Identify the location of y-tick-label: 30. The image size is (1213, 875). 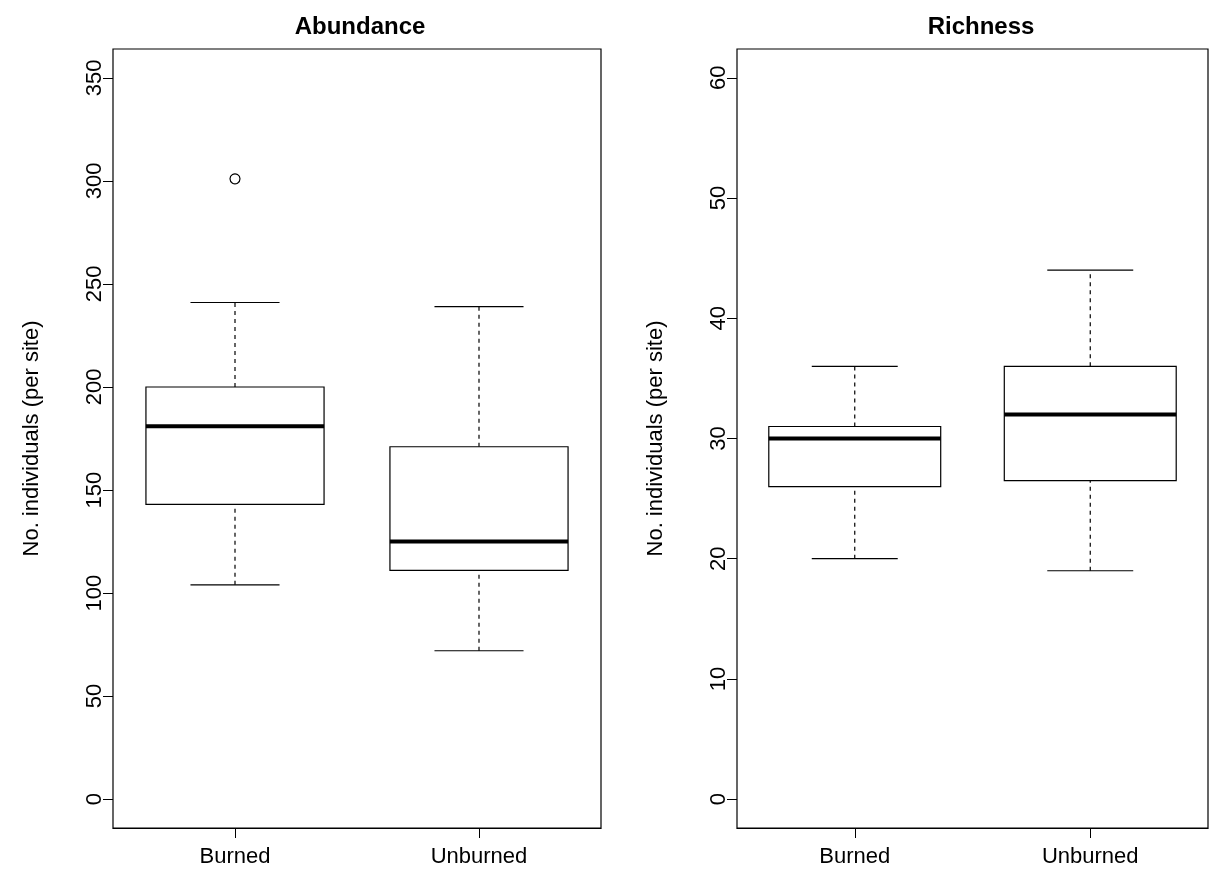
(717, 438).